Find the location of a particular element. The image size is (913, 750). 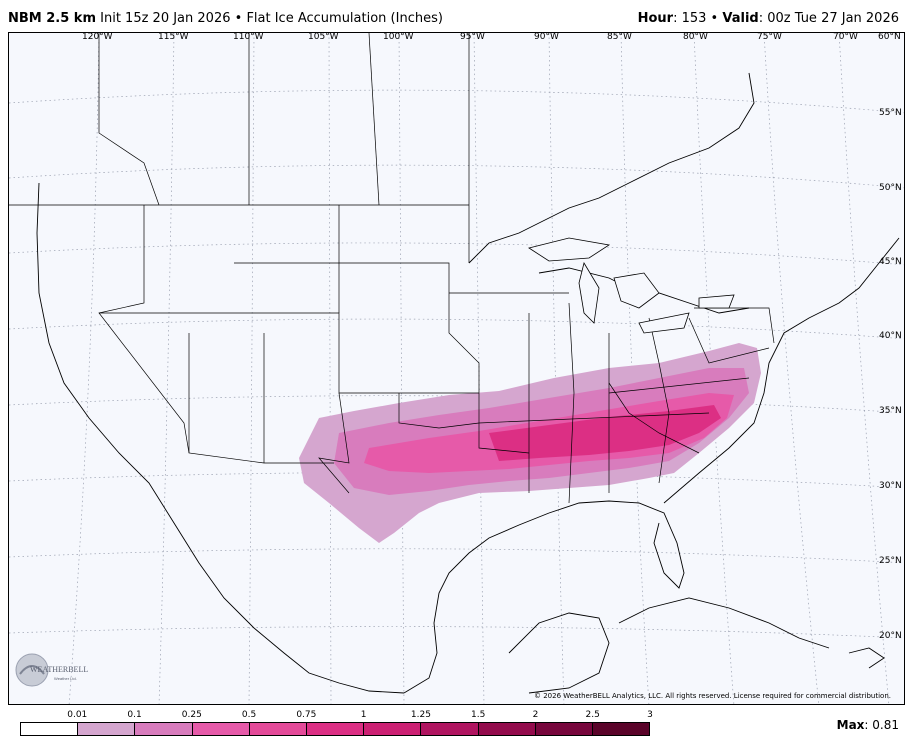

lon-label-90w: 90°W is located at coordinates (546, 37).